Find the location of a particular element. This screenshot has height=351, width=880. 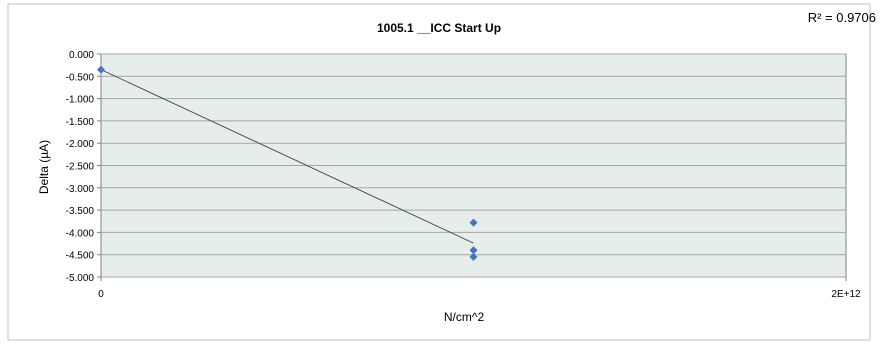

y-tick-label: -2.500 is located at coordinates (80, 167).